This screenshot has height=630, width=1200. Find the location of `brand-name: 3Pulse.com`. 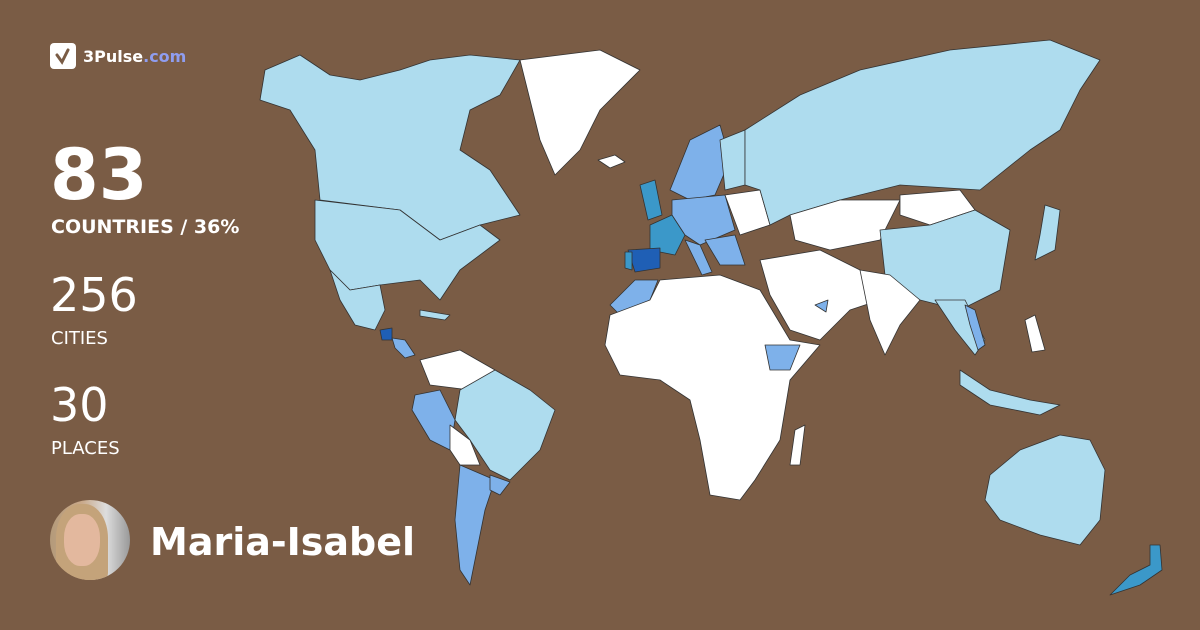

brand-name: 3Pulse.com is located at coordinates (134, 56).